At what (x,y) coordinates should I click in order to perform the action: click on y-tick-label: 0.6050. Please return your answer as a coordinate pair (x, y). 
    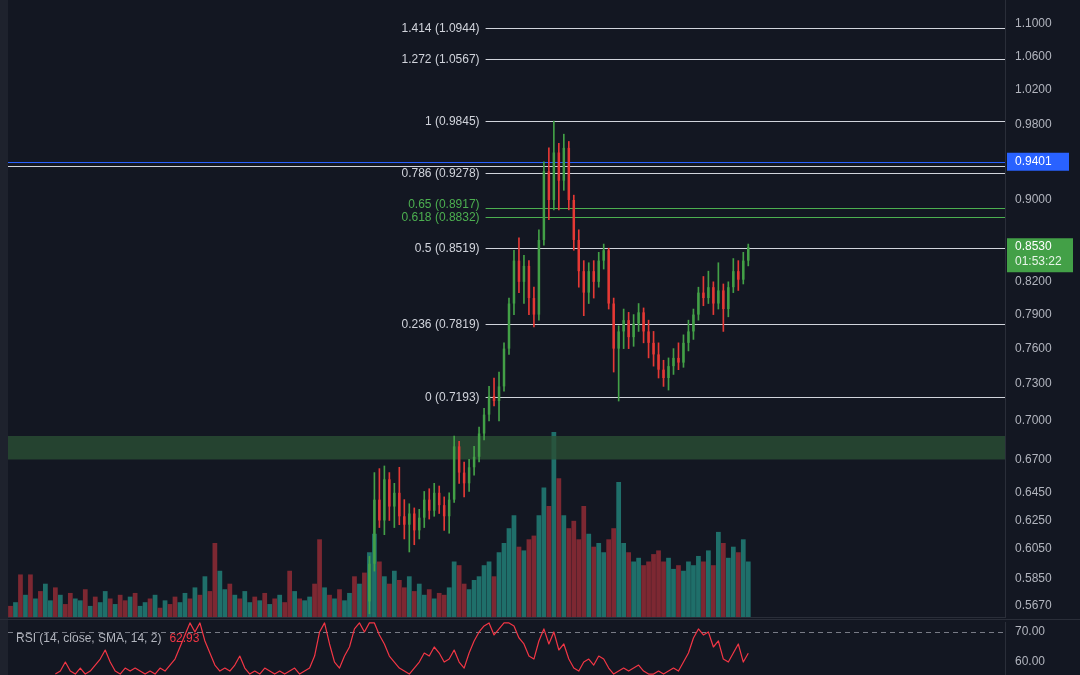
    Looking at the image, I should click on (1034, 548).